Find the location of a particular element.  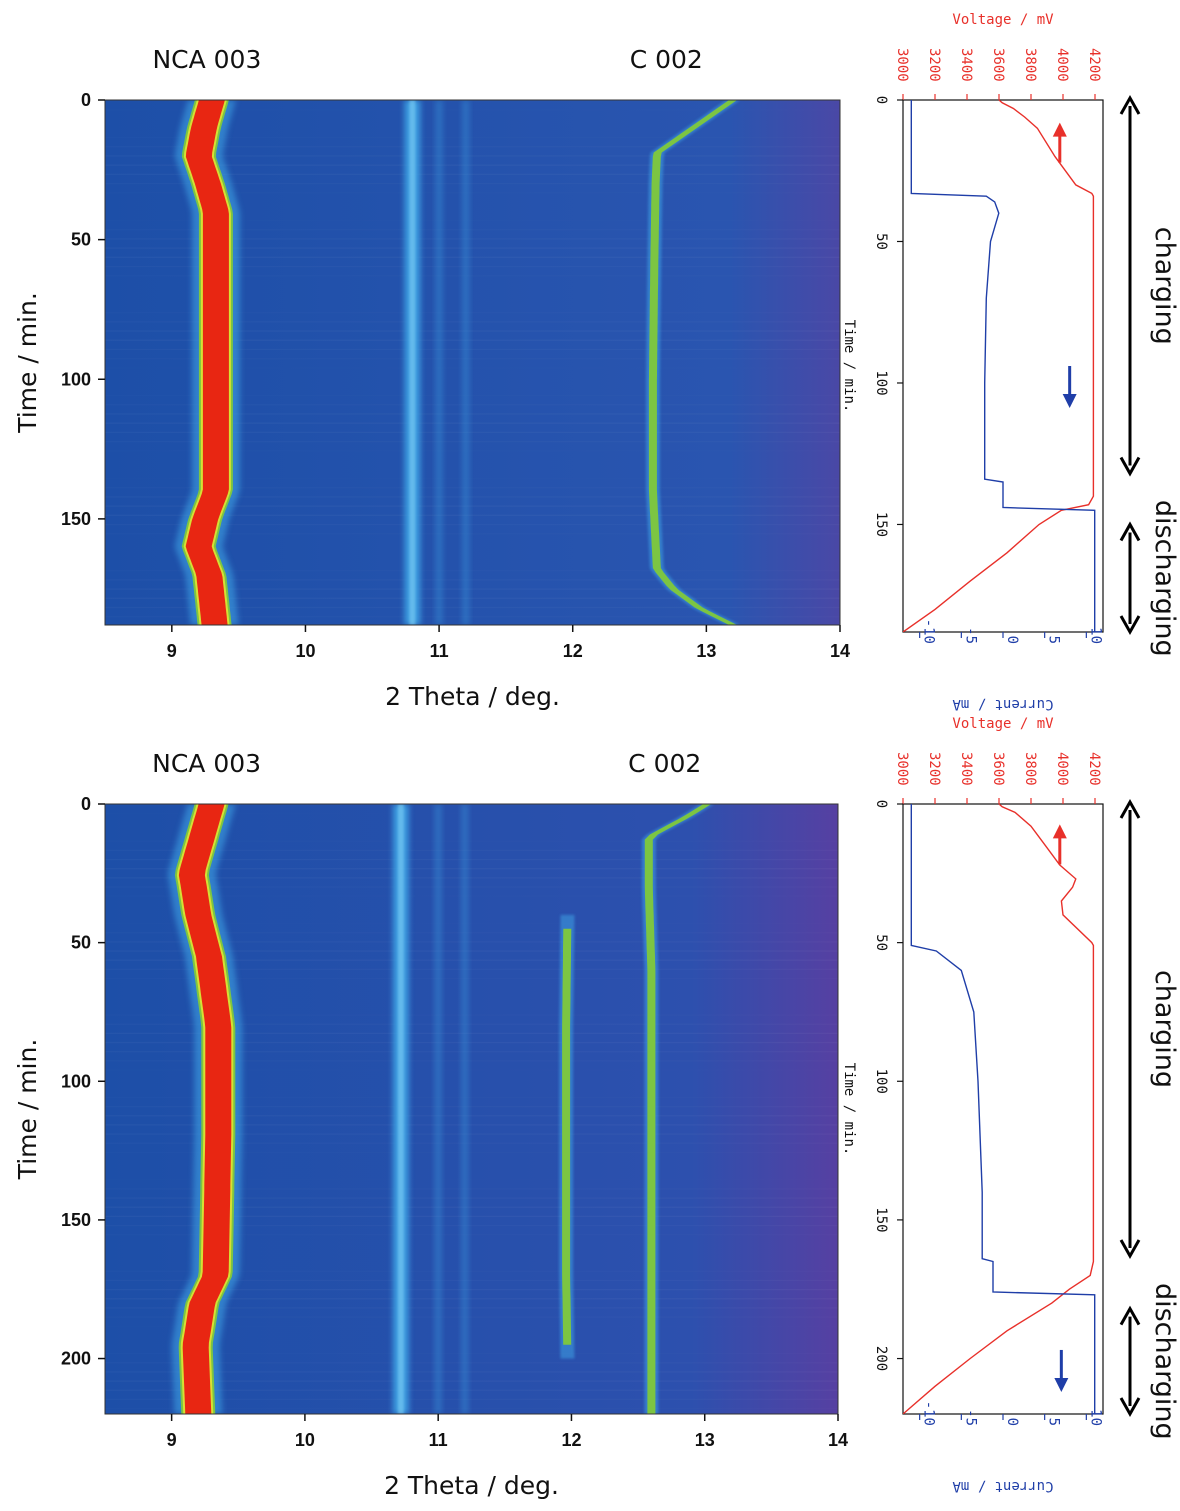

time-tick-label: 150 is located at coordinates (881, 524).